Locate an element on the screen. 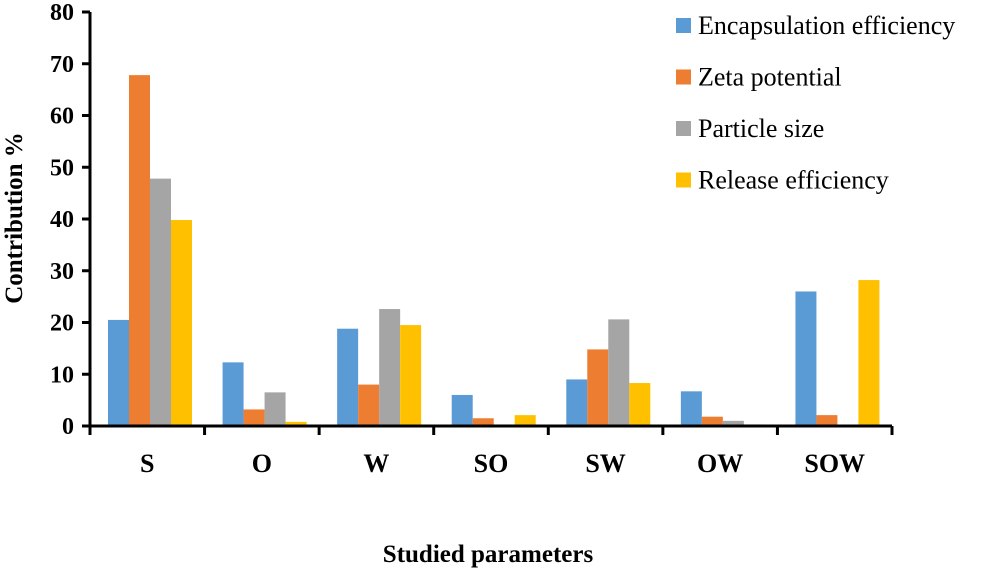 The height and width of the screenshot is (571, 1000). x-category-label-o: O is located at coordinates (262, 463).